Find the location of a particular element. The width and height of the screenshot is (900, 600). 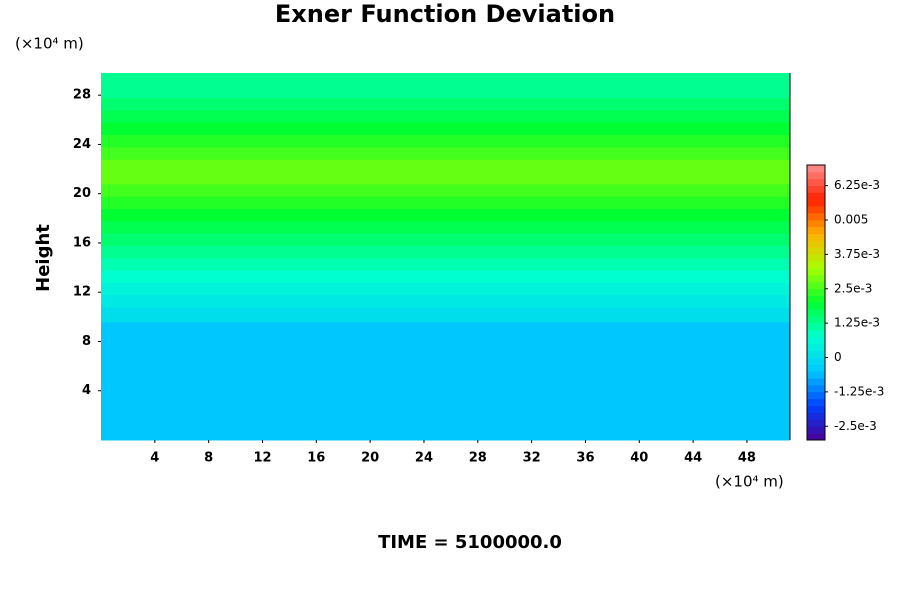

x-tick-label: 44 is located at coordinates (693, 458).